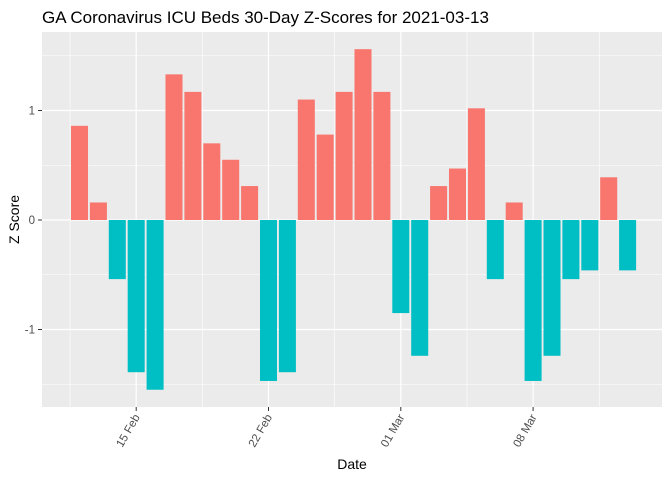 The width and height of the screenshot is (672, 480). I want to click on x-axis: 15 Feb 22 Feb 01 Mar 08 Mar, so click(327, 428).